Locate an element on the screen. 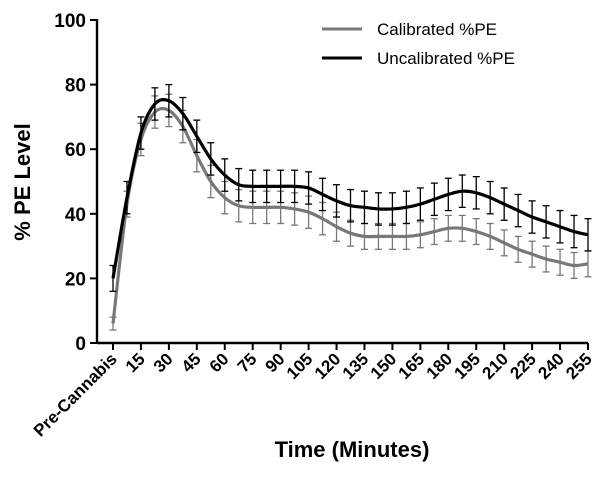 The height and width of the screenshot is (478, 594). y-axis: 0 20 40 60 80 100 is located at coordinates (75, 183).